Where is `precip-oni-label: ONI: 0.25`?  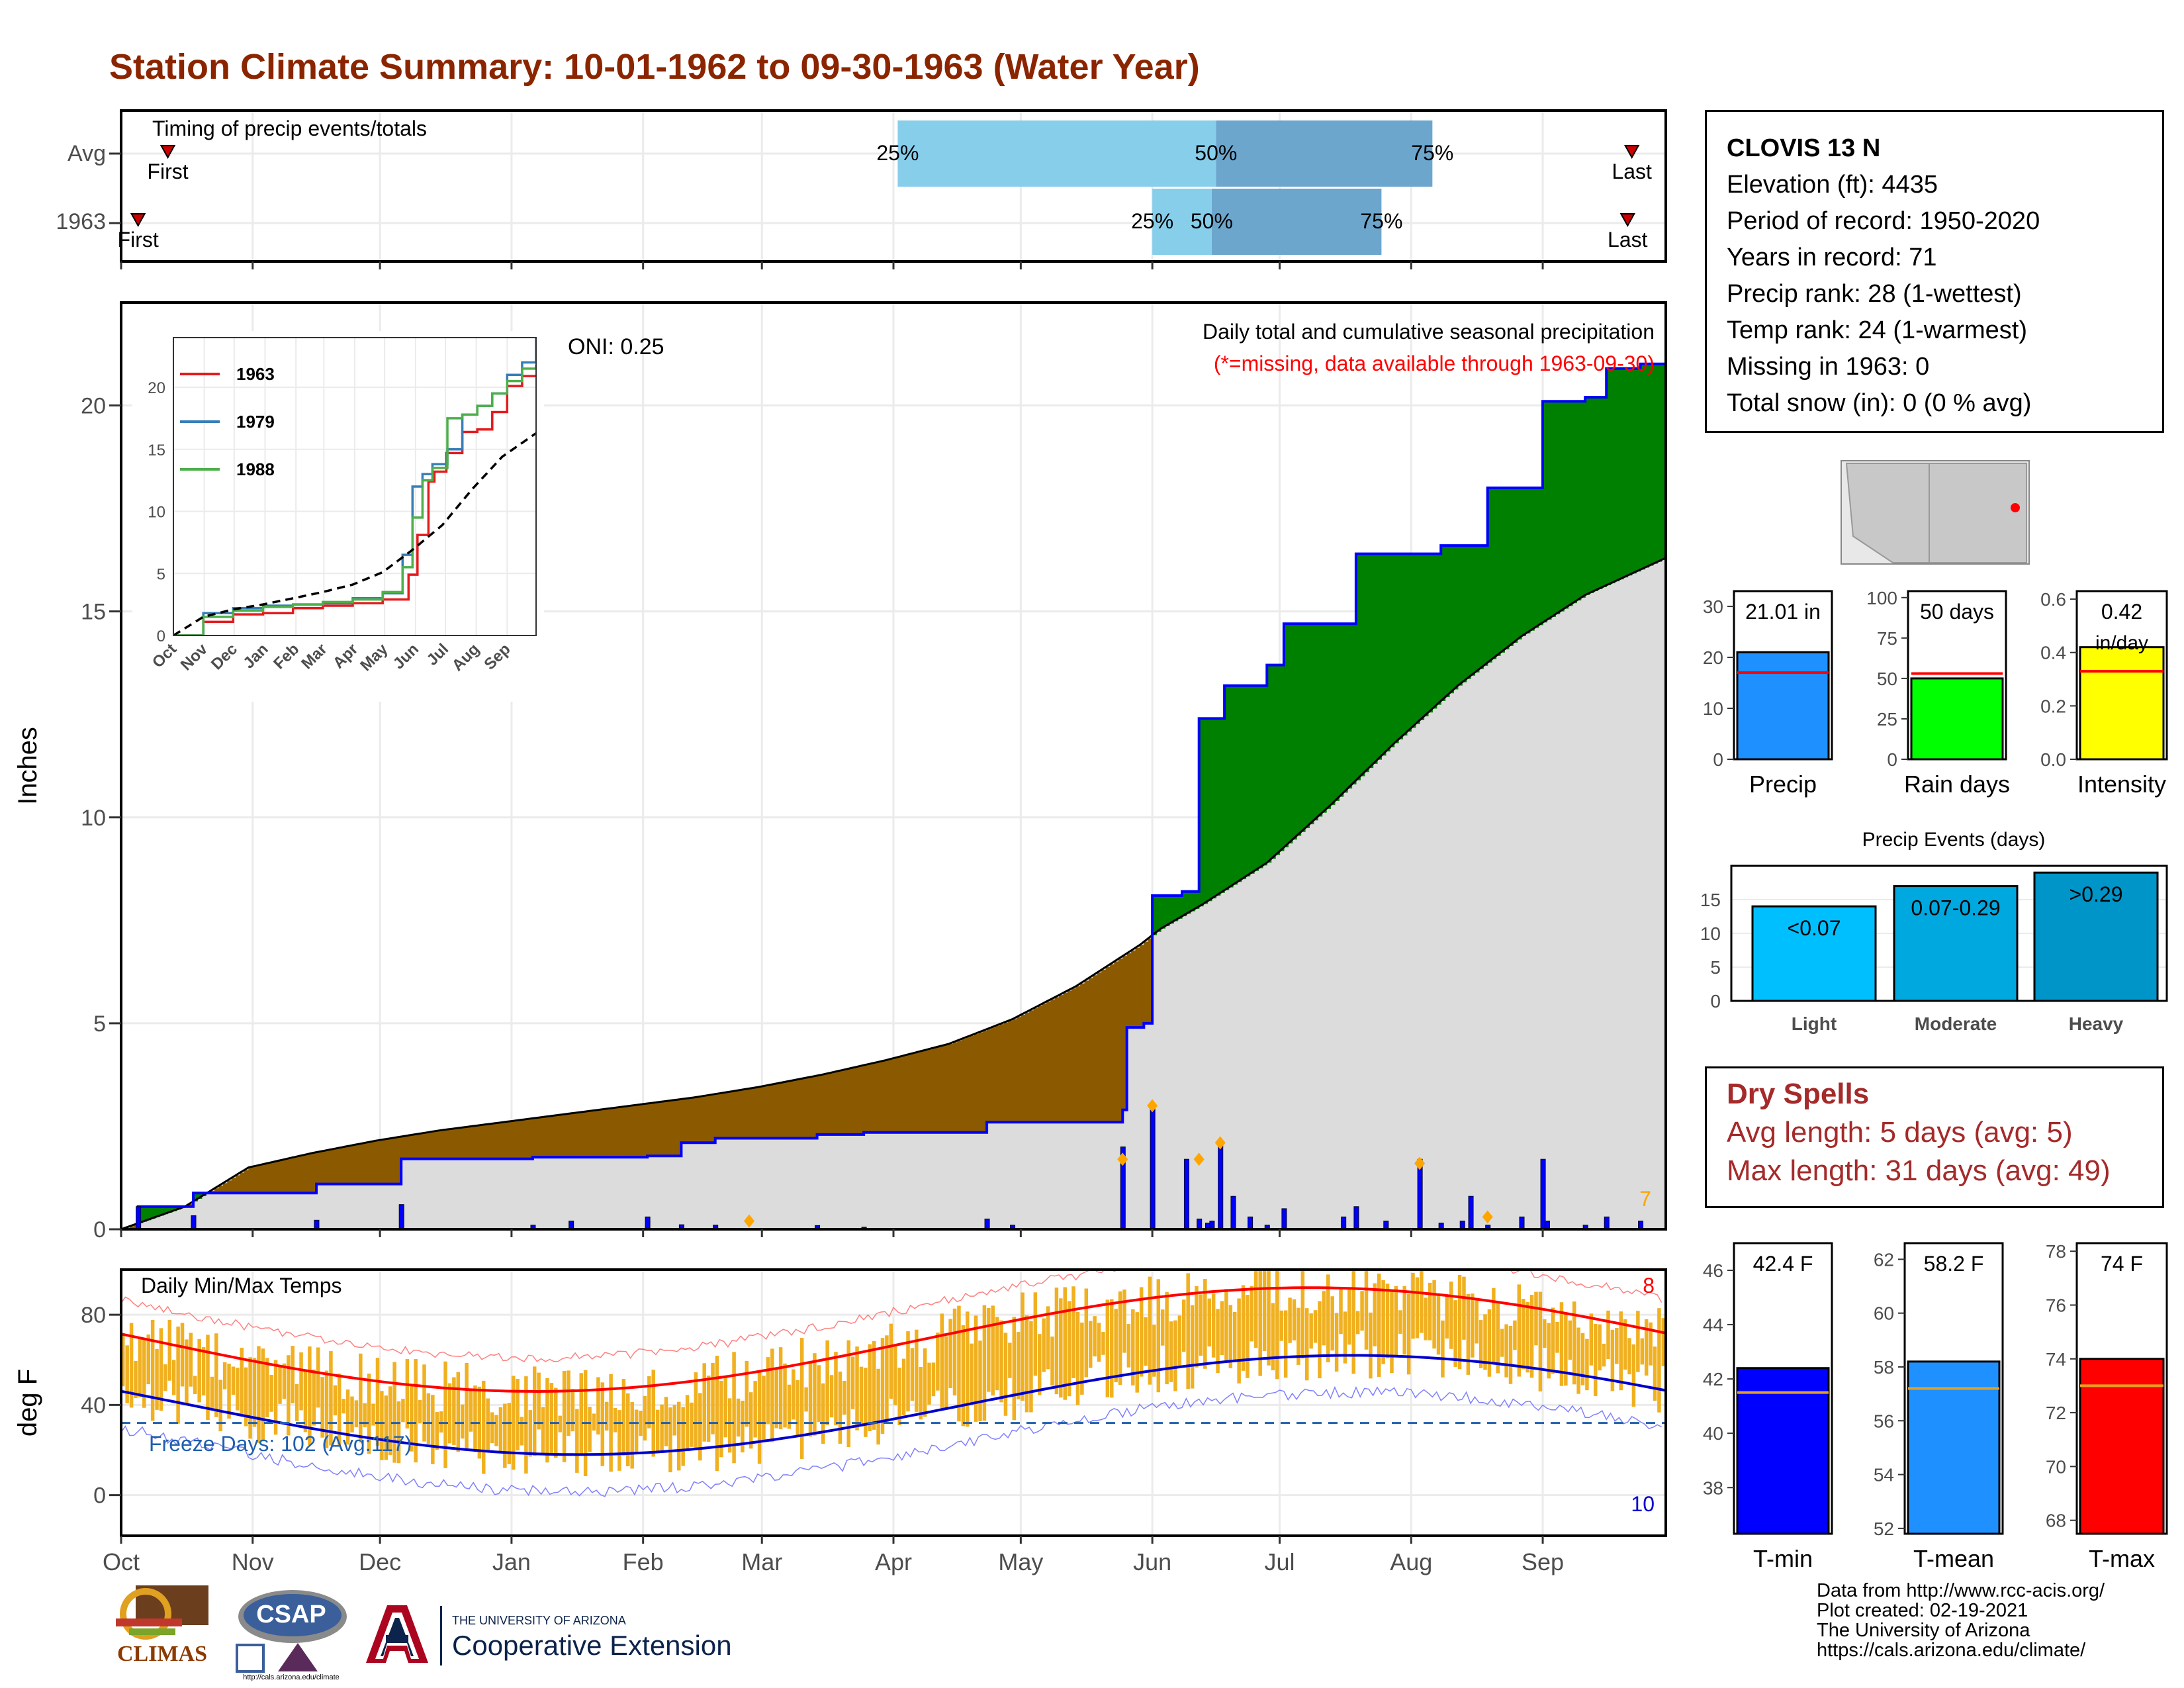
precip-oni-label: ONI: 0.25 is located at coordinates (616, 346).